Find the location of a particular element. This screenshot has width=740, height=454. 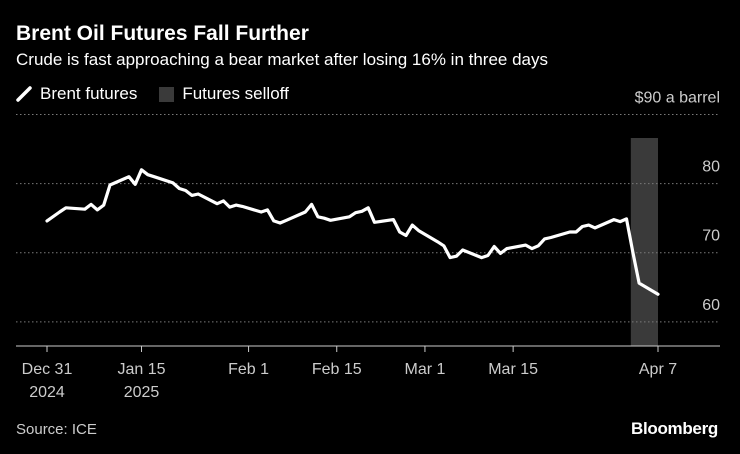

legend-item-brent-futures: Brent futures is located at coordinates (76, 94).